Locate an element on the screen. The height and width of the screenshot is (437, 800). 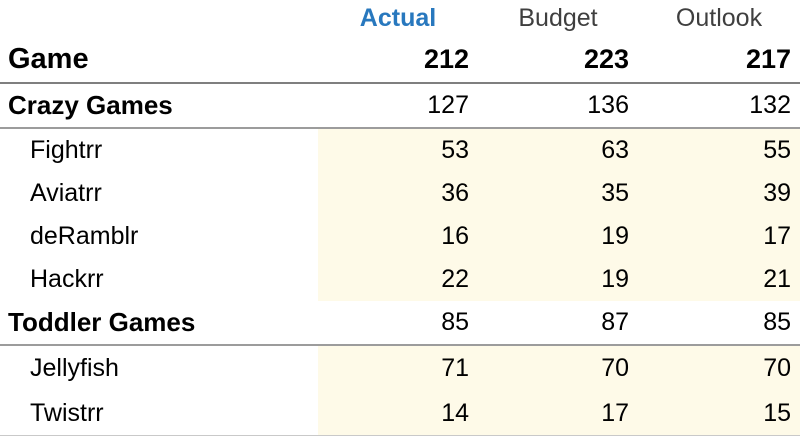
table-row-jellyfish: Jellyfish 71 70 70 is located at coordinates (400, 368).